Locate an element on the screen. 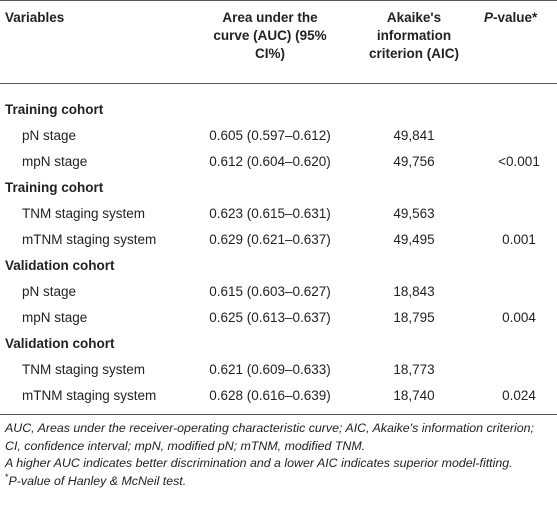 This screenshot has width=557, height=528. cell-pvalue: 0.004 is located at coordinates (519, 317).